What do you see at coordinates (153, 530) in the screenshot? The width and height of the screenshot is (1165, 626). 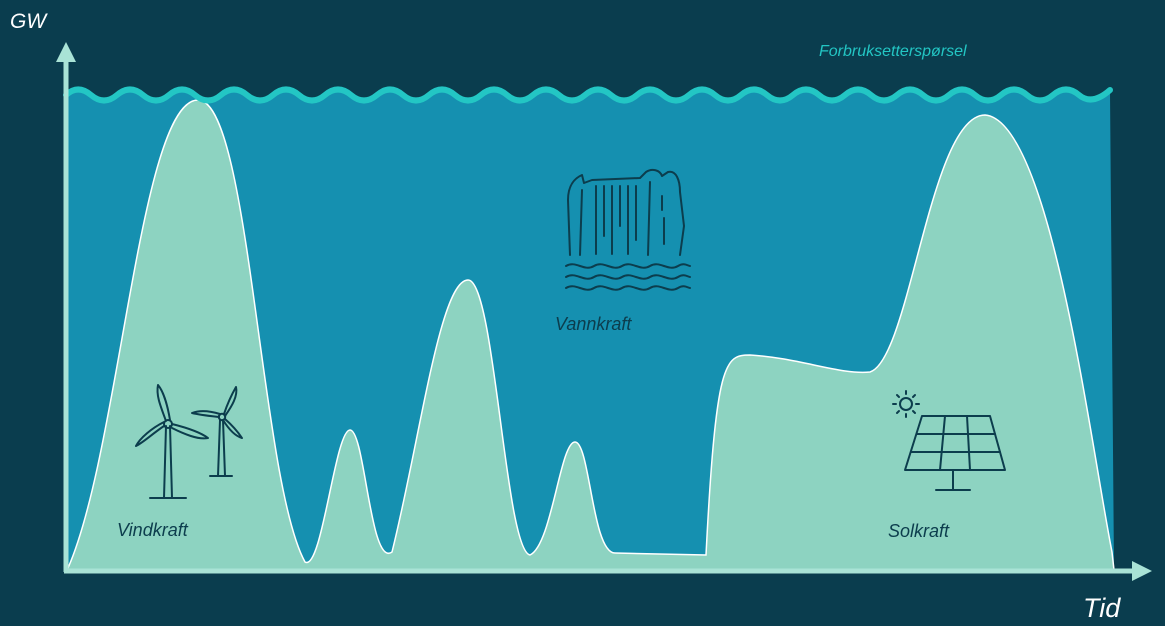 I see `wind-label: Vindkraft` at bounding box center [153, 530].